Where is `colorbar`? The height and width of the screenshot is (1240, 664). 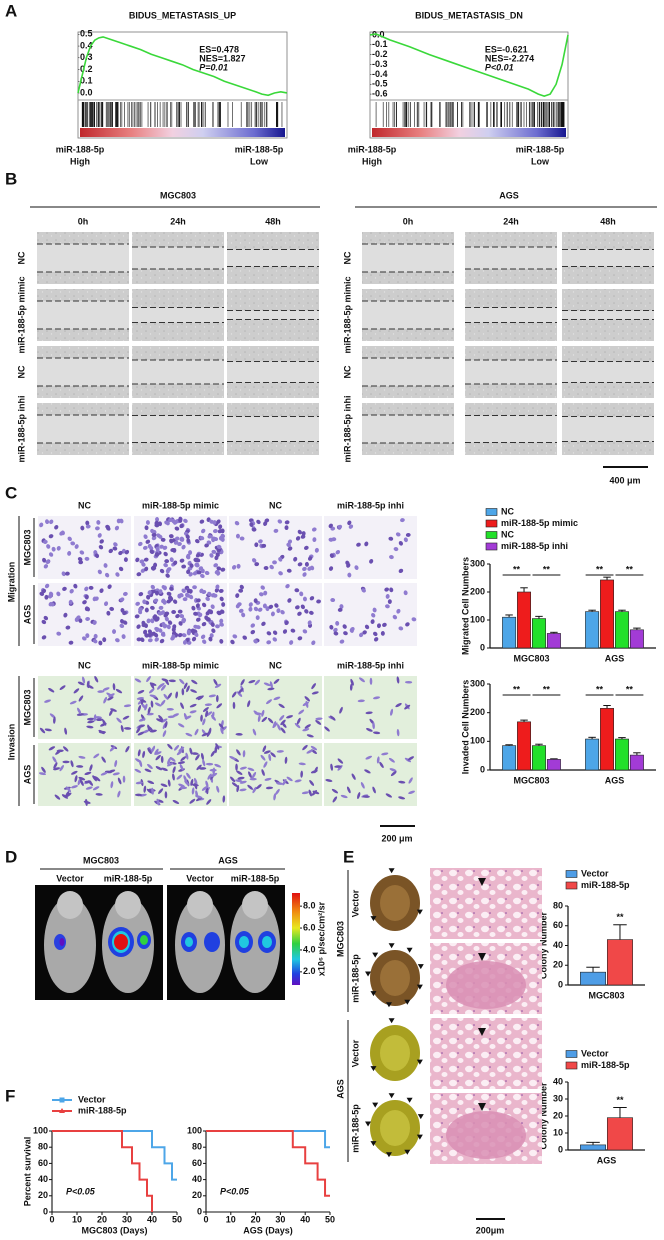
colorbar is located at coordinates (296, 939).